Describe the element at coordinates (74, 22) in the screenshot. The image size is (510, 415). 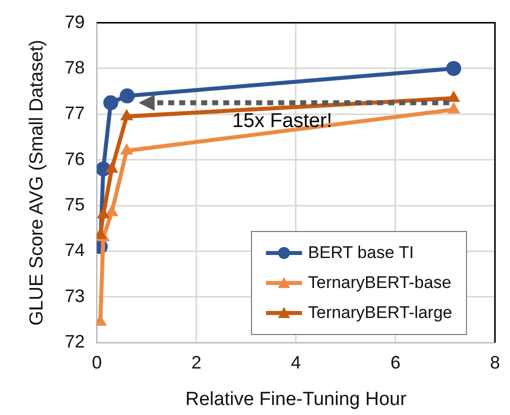
I see `y-tick-label: 79` at that location.